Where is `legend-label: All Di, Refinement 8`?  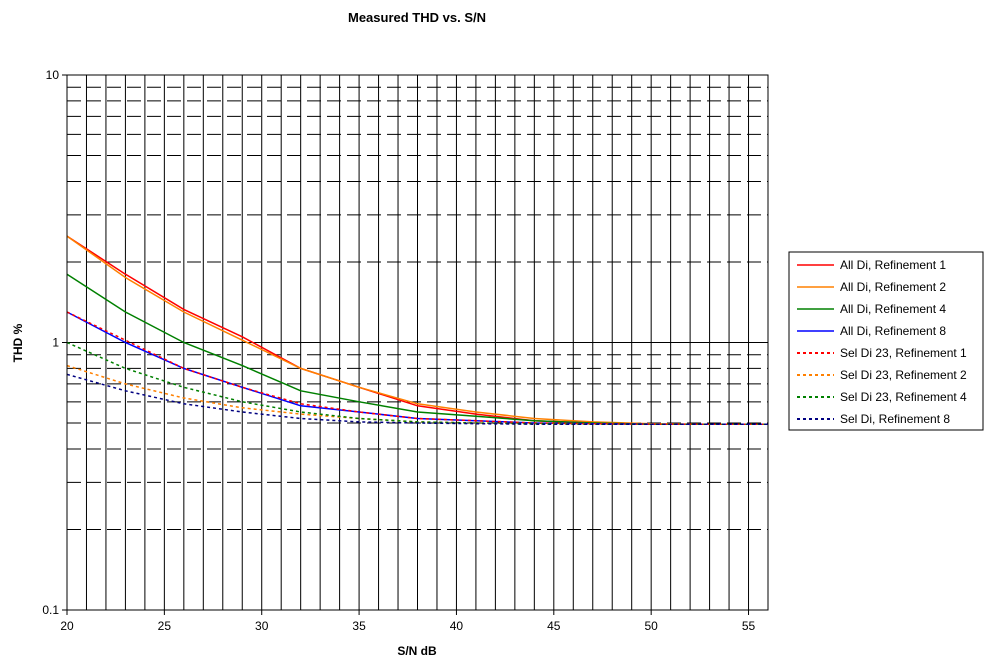 legend-label: All Di, Refinement 8 is located at coordinates (893, 331).